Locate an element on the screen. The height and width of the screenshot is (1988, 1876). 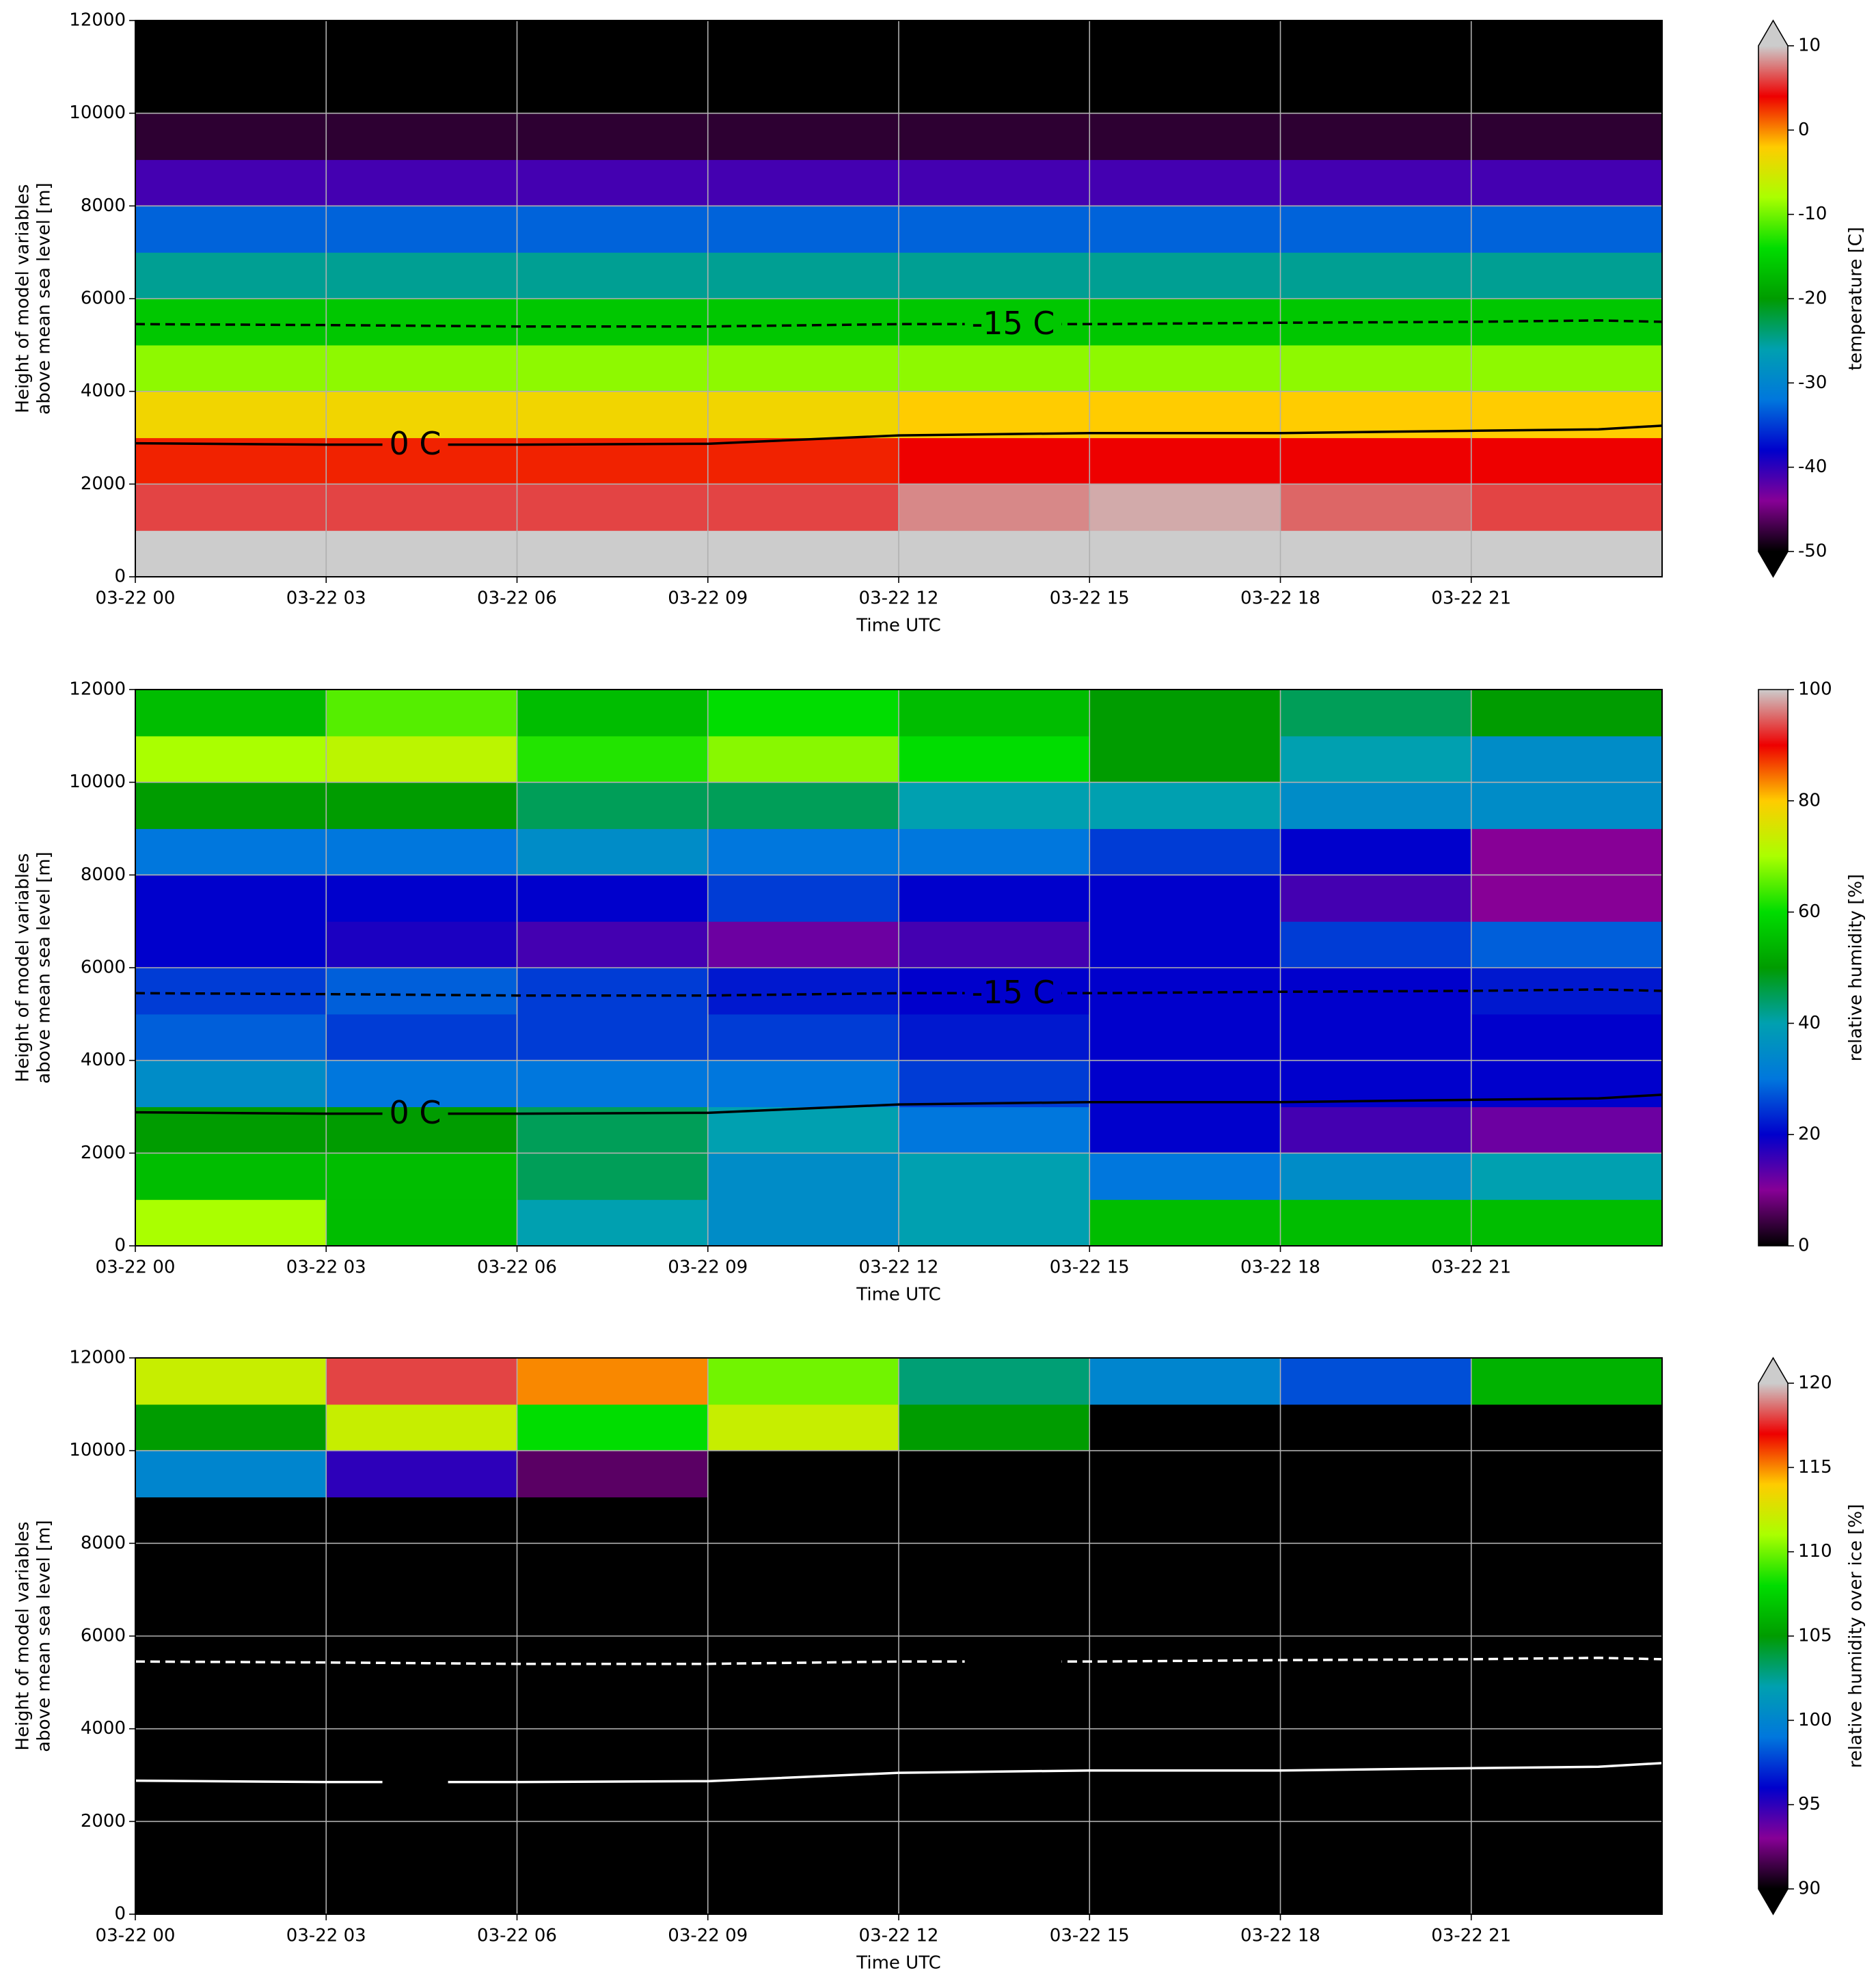
contour-line is located at coordinates (899, 435).